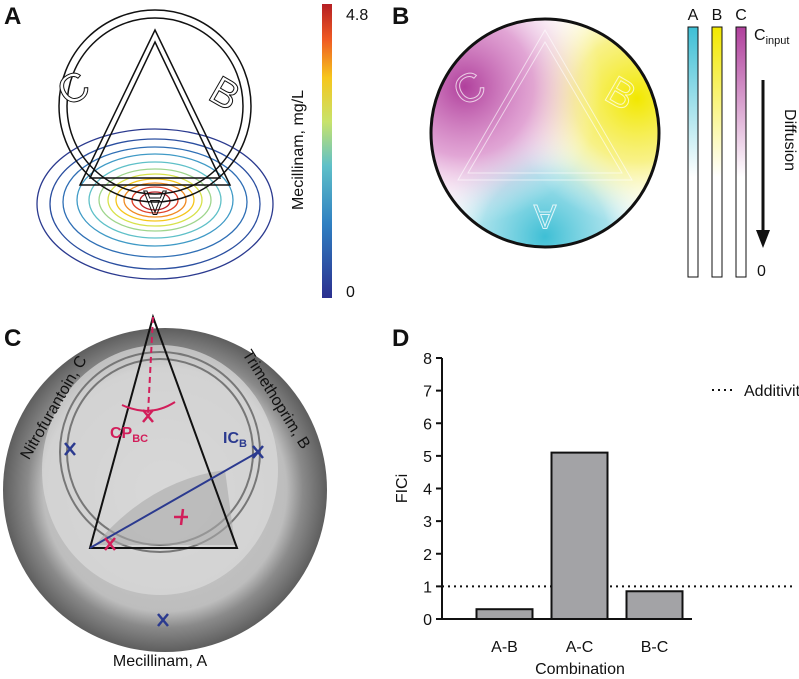 Image resolution: width=799 pixels, height=679 pixels. What do you see at coordinates (150, 365) in the screenshot?
I see `cp-line` at bounding box center [150, 365].